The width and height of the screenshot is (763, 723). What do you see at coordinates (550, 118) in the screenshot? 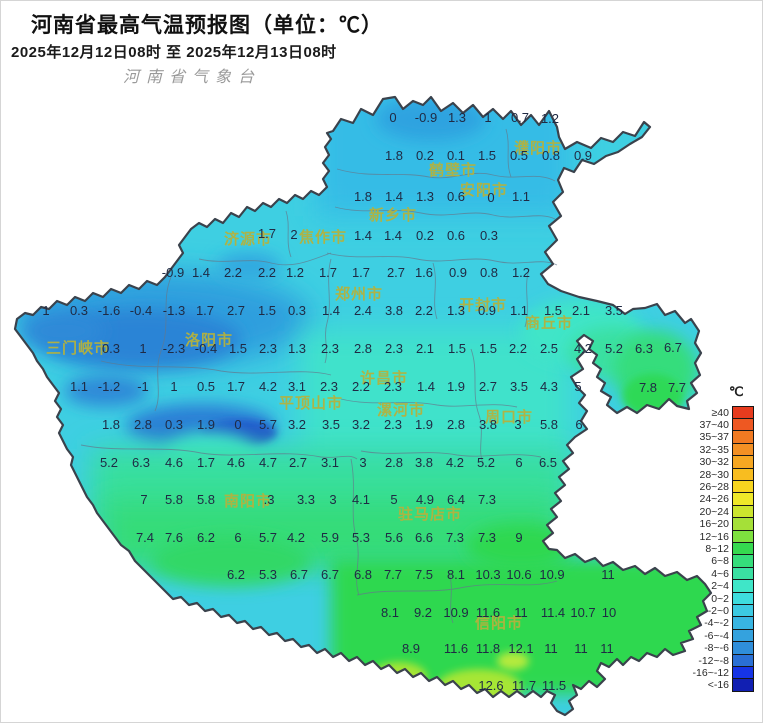
I see `temp-value: 1.2` at bounding box center [550, 118].